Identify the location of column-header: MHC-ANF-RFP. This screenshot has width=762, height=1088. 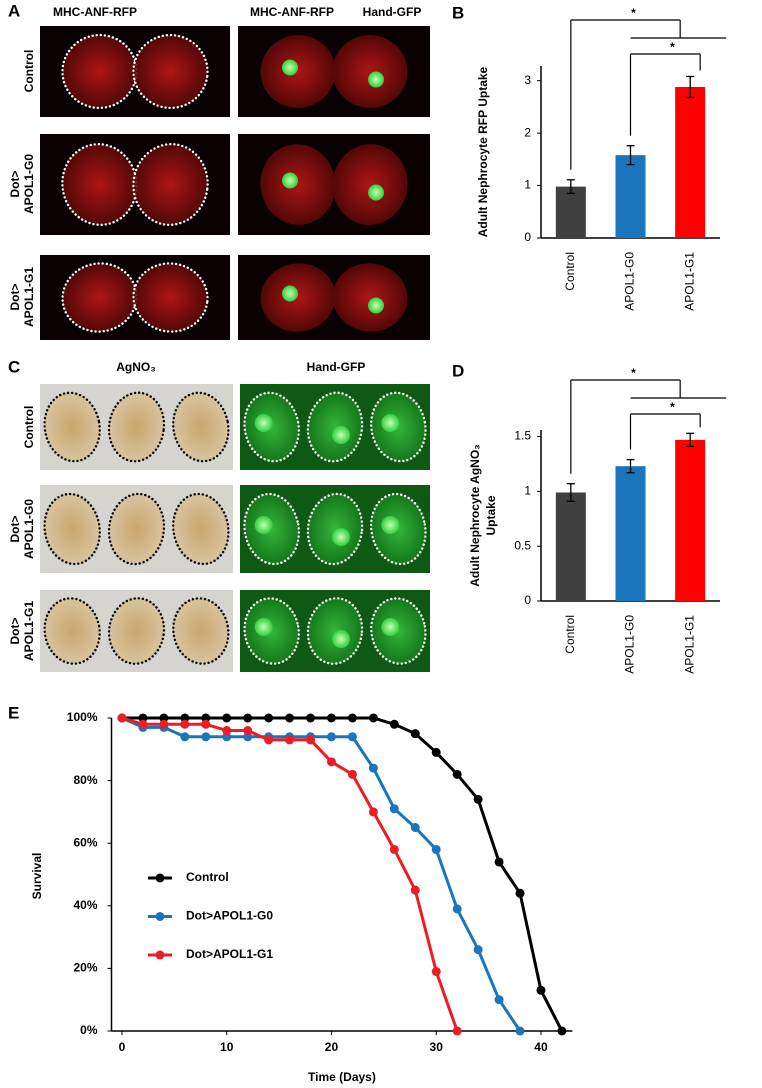
(292, 12).